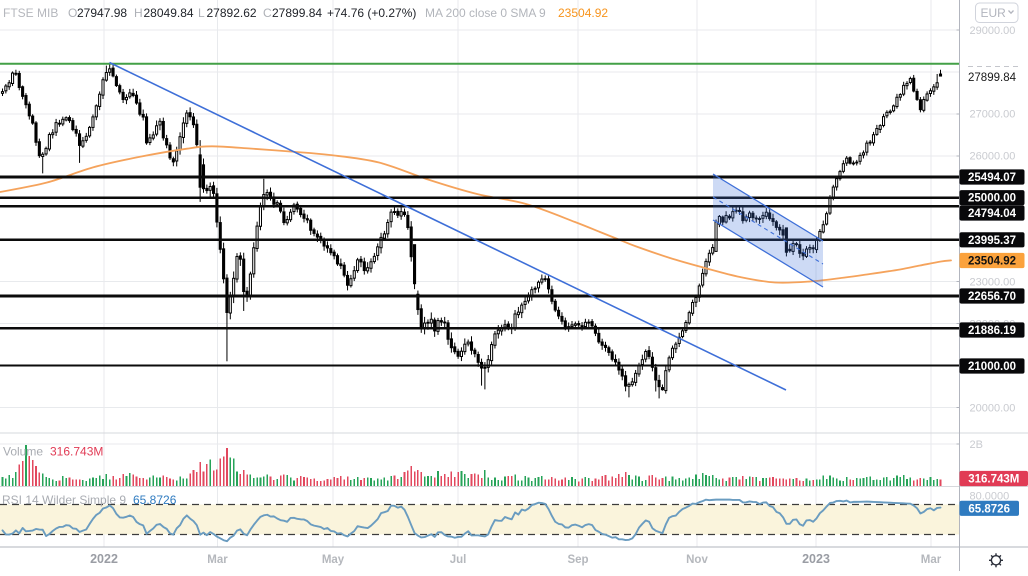  I want to click on svg-text: Volume, so click(23, 452).